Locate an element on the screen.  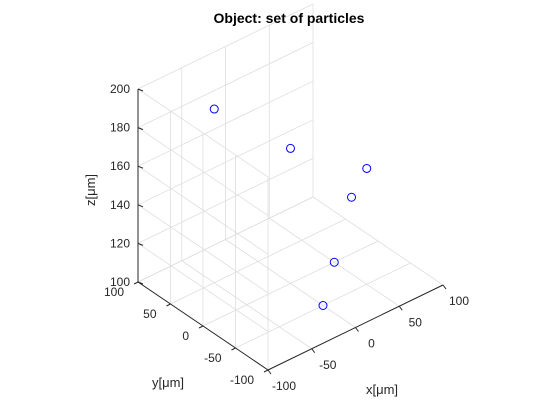
x-tick-label: 100 is located at coordinates (459, 301).